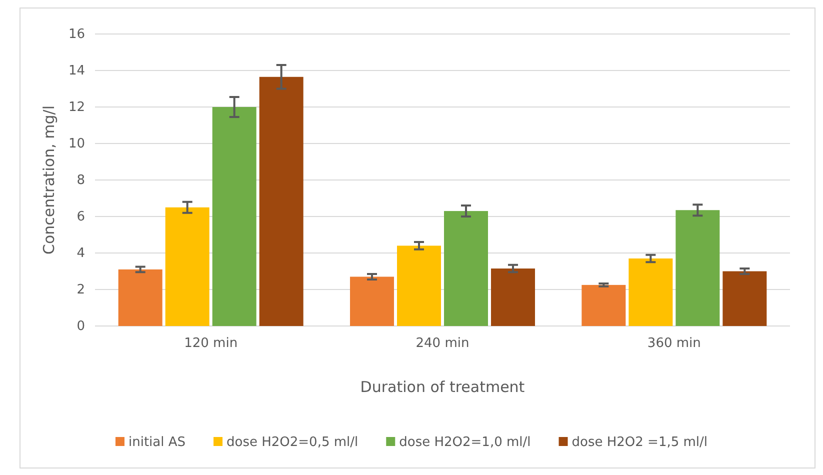 The height and width of the screenshot is (475, 823). I want to click on legend-label: dose H2O2 =1,5 ml/l, so click(640, 442).